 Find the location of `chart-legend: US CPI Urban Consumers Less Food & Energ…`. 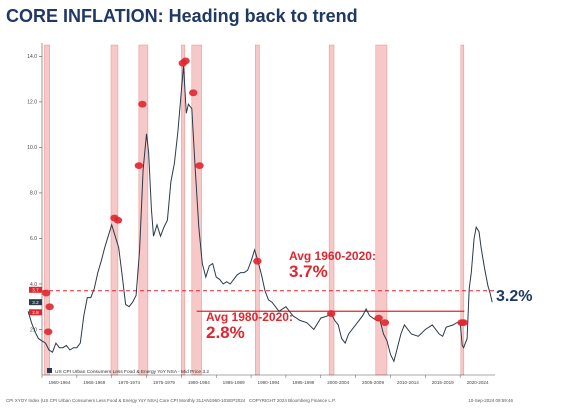

chart-legend: US CPI Urban Consumers Less Food & Energ… is located at coordinates (128, 371).